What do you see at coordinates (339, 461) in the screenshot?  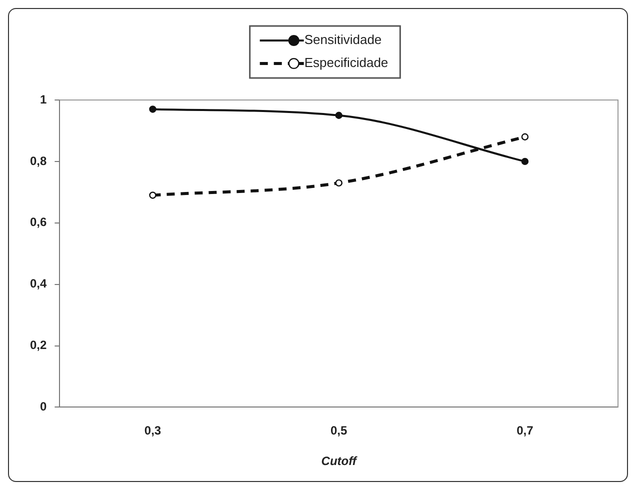 I see `x-axis-title: Cutoff` at bounding box center [339, 461].